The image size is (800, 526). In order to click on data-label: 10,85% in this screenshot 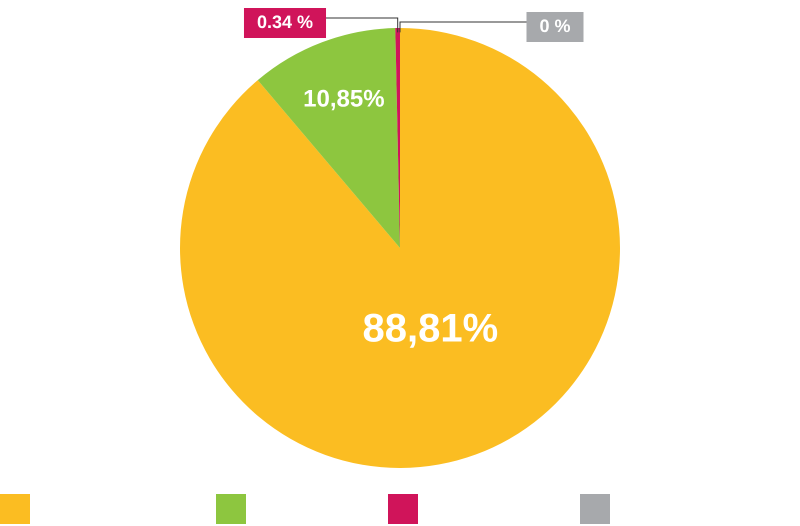, I will do `click(344, 99)`.